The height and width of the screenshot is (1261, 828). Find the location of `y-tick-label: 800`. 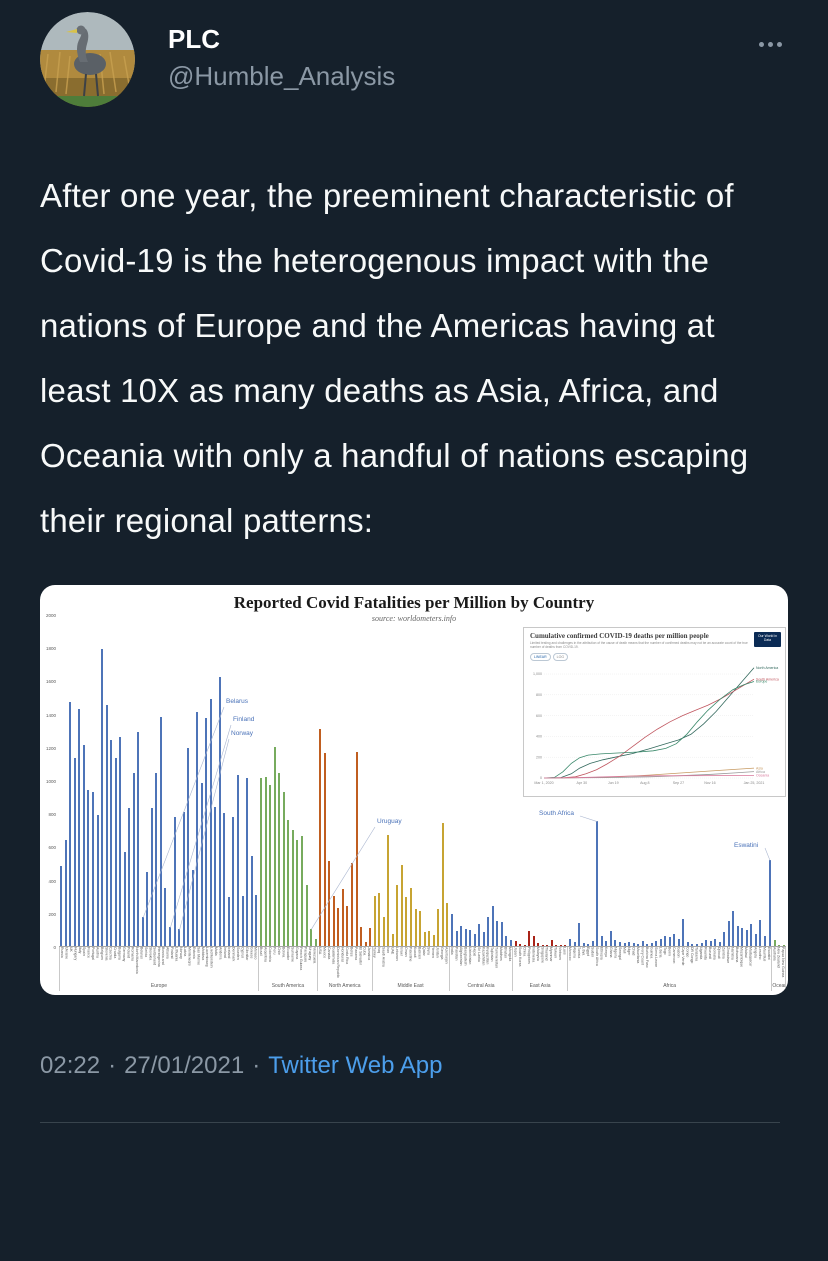

y-tick-label: 800 is located at coordinates (52, 815).